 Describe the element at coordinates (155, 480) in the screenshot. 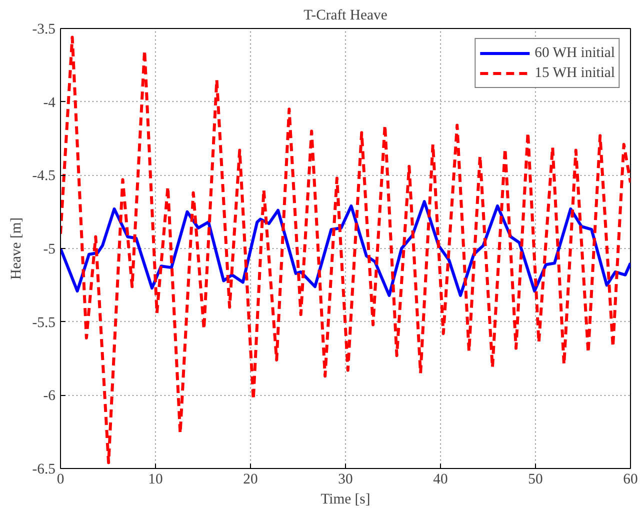

I see `x-tick-label: 10` at that location.